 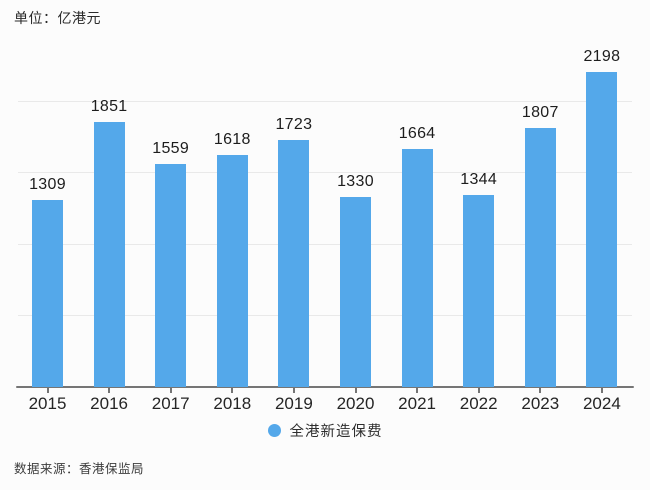 I want to click on x-axis-tick-2019, so click(x=293, y=390).